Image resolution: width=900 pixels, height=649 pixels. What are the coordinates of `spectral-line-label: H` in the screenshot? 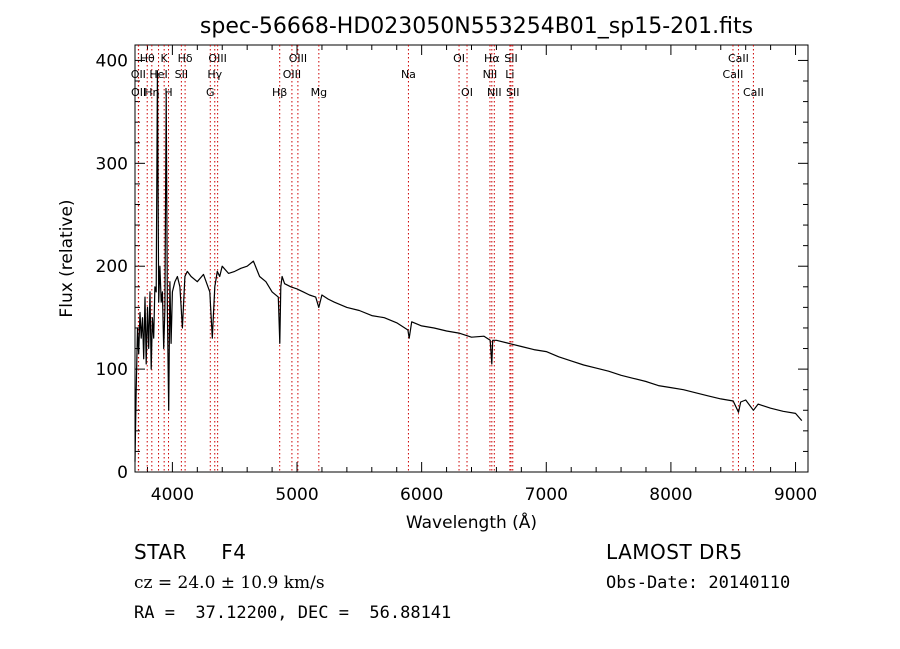 It's located at (168, 92).